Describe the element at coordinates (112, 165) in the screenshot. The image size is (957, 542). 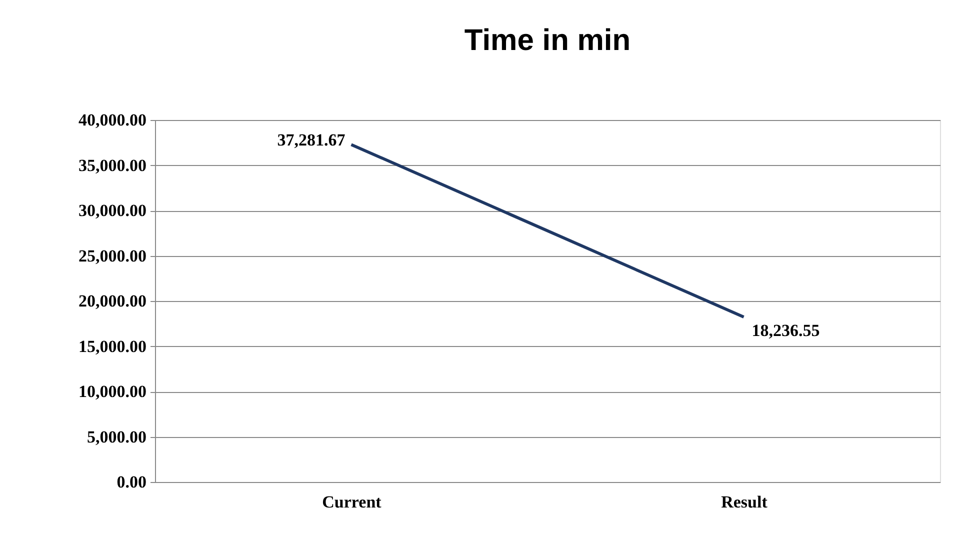
I see `y-tick-label: 35,000.00` at that location.